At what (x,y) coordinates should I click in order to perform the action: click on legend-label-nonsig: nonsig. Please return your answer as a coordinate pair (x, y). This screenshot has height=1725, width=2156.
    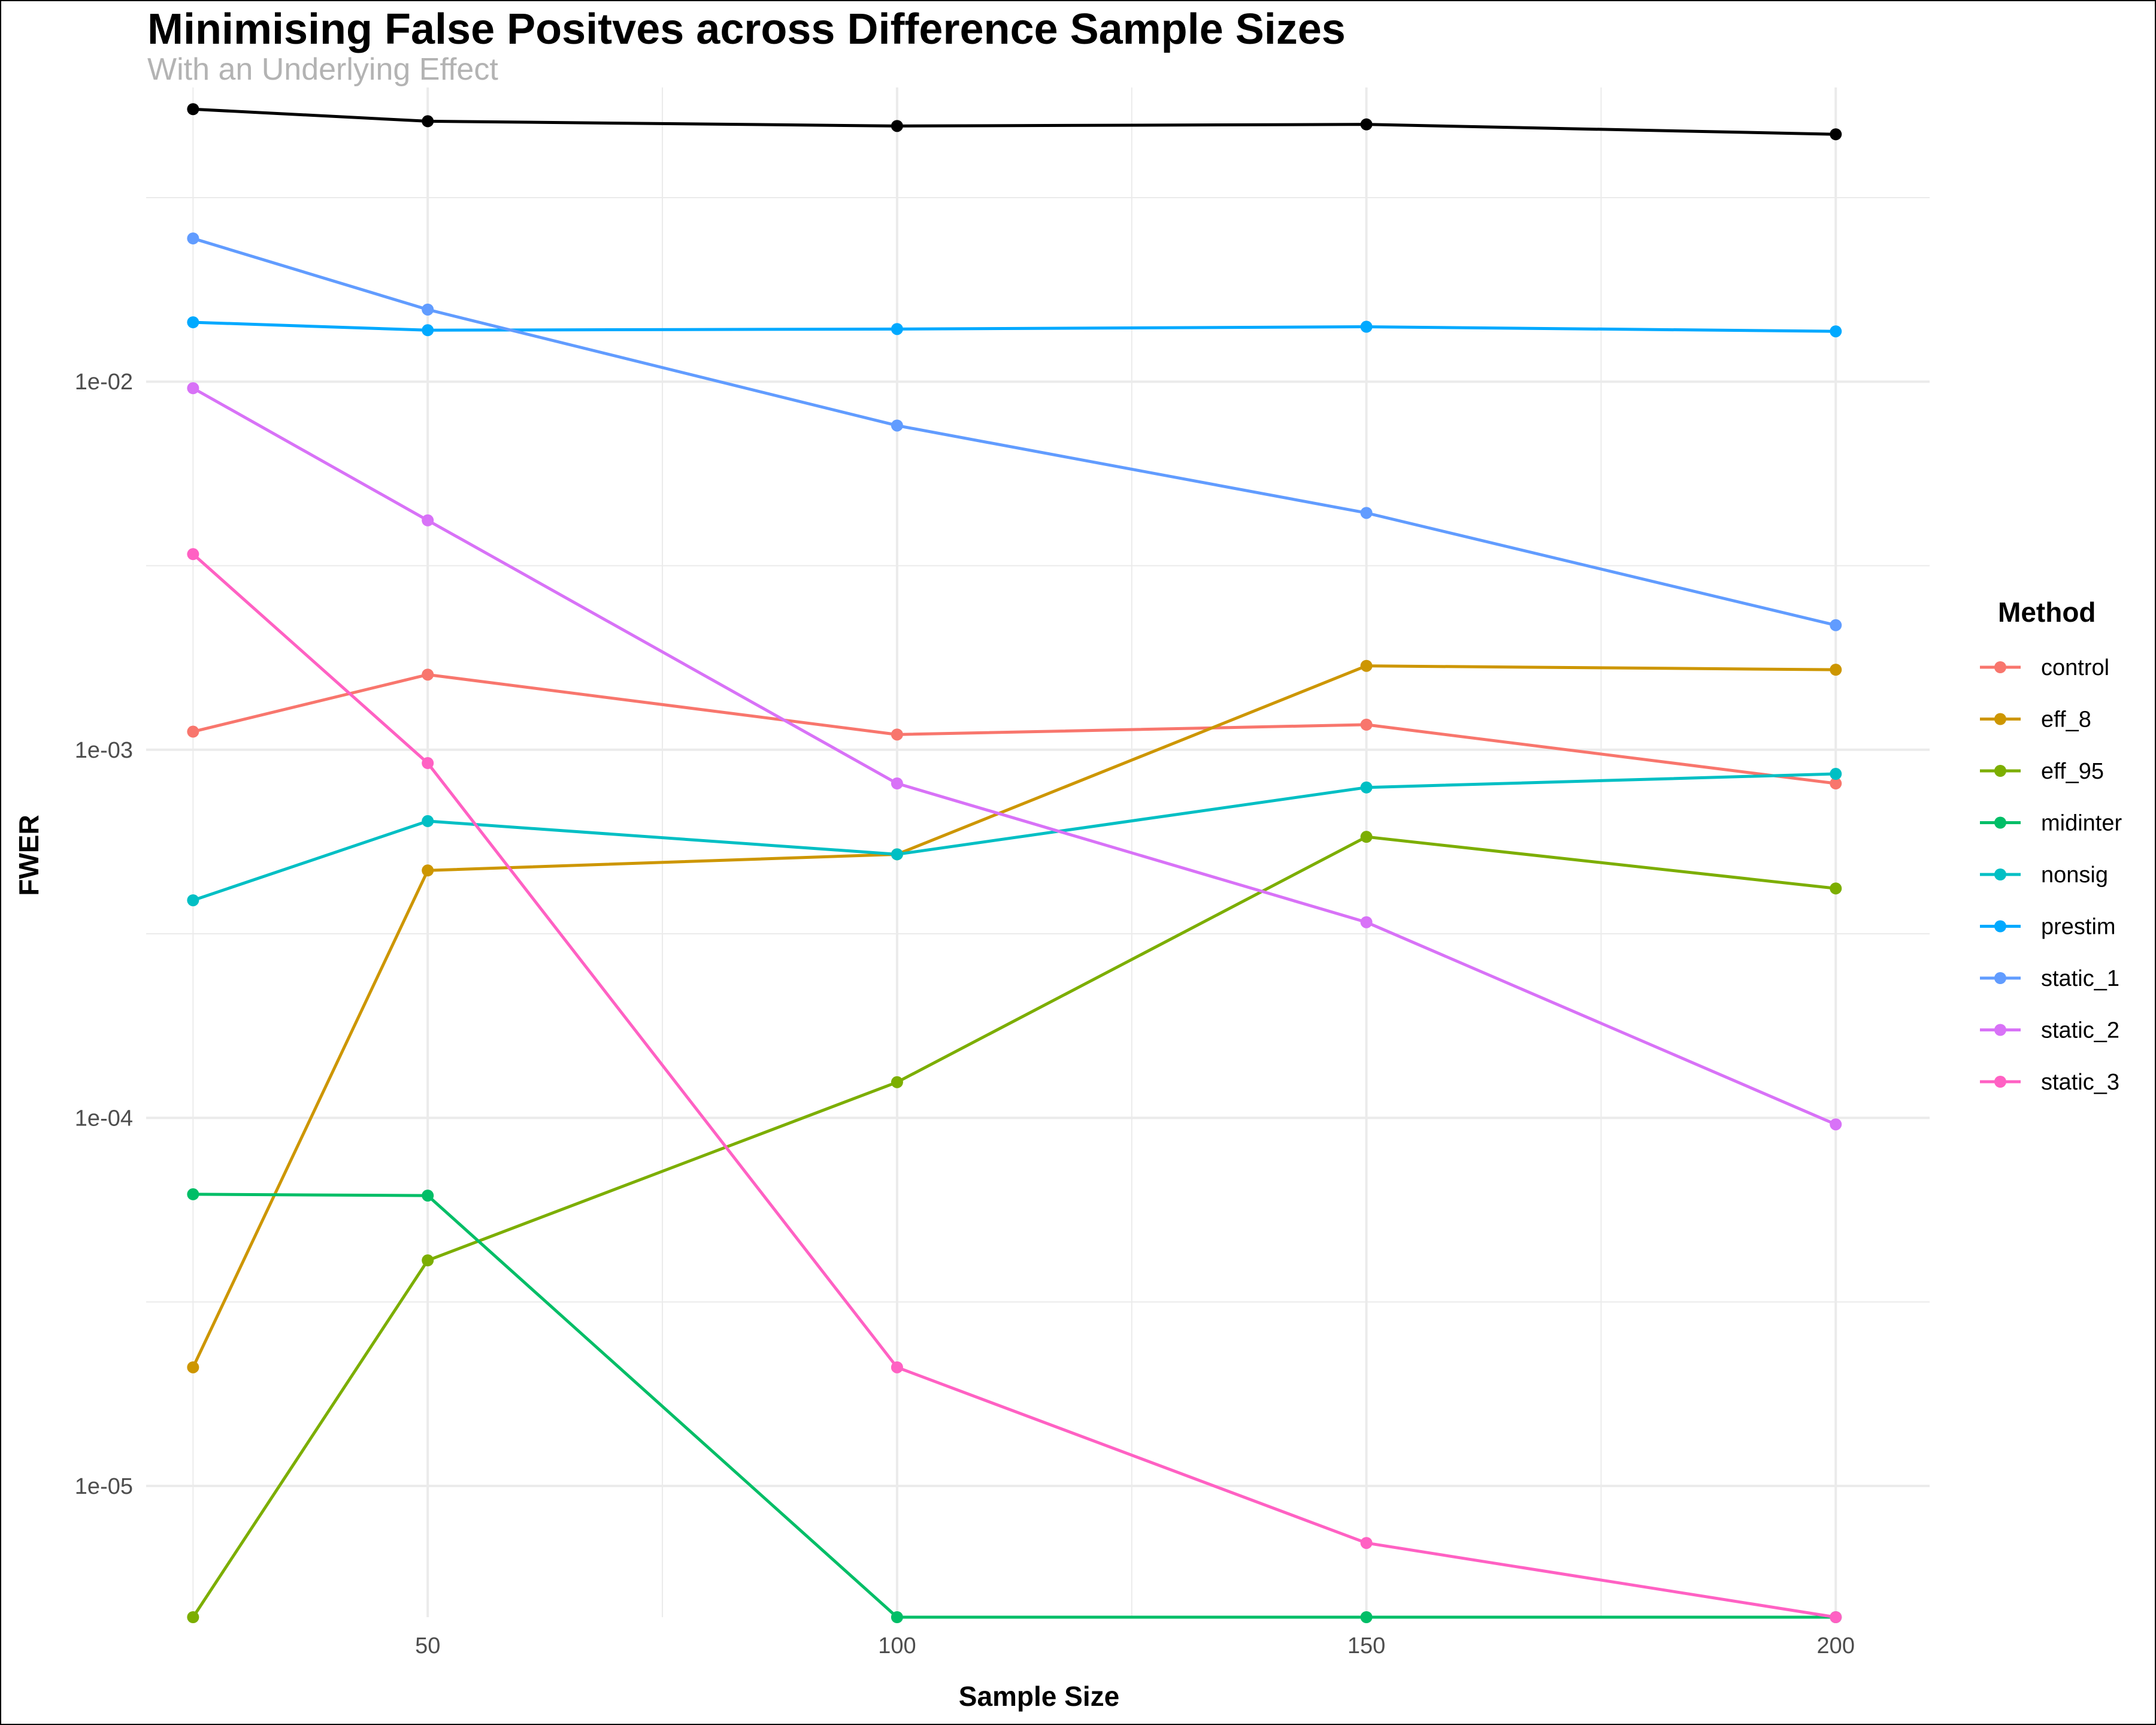
    Looking at the image, I should click on (2074, 875).